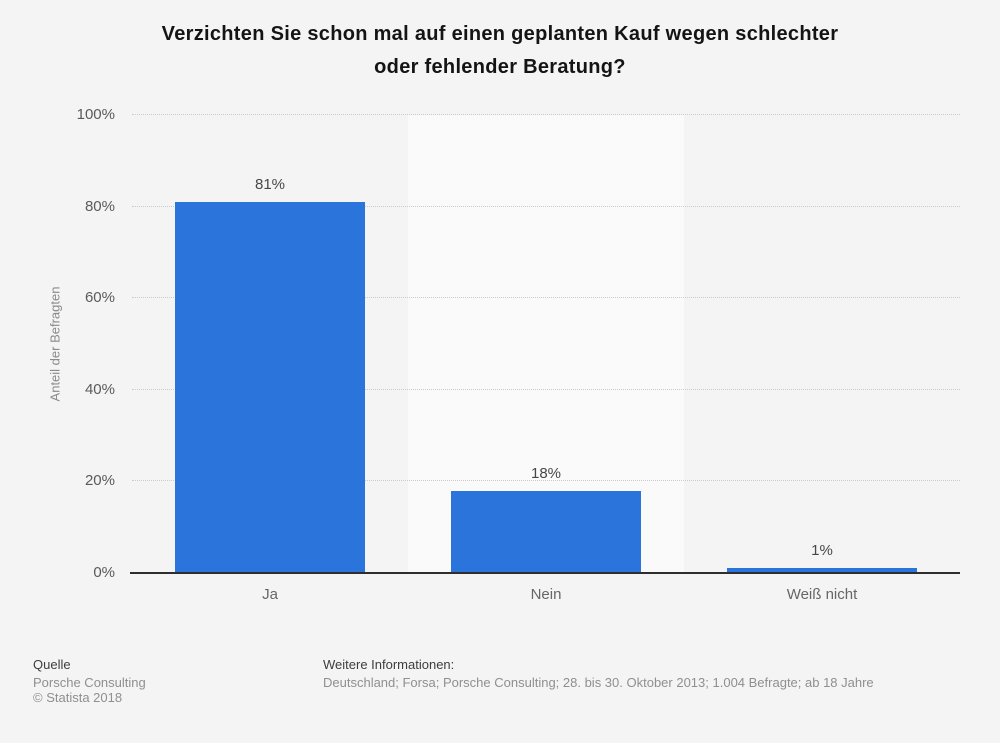  I want to click on y-tick-label: 20%, so click(99, 481).